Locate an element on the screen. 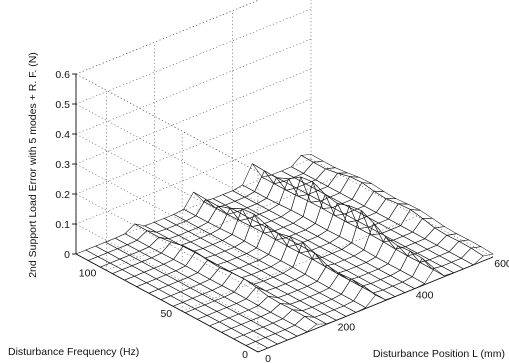  z-tick-label: 0.1 is located at coordinates (62, 225).